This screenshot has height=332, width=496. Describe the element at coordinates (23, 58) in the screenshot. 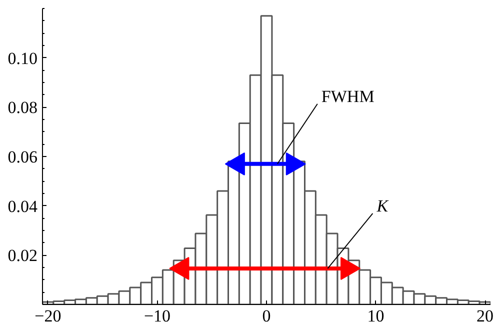

I see `y-tick-label: 0.10` at that location.